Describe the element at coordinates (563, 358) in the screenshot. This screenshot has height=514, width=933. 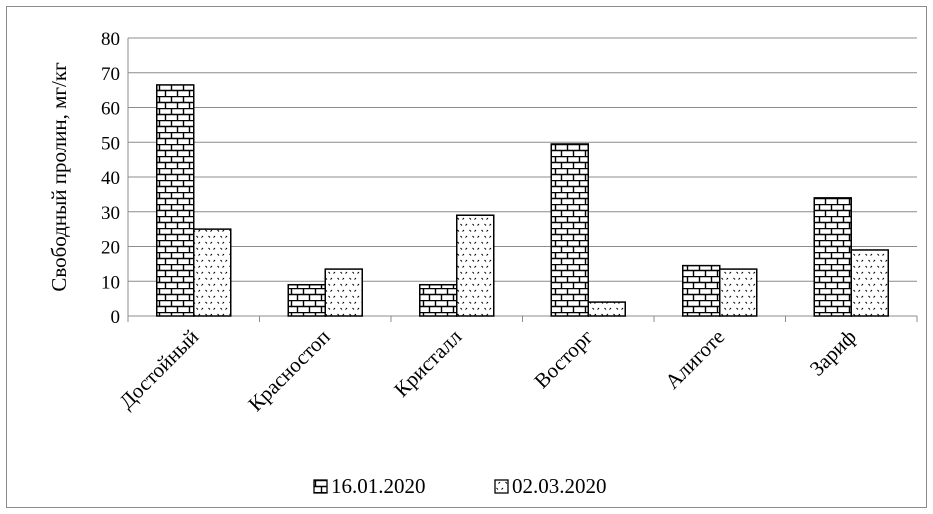
I see `category-label-4: Восторг` at that location.